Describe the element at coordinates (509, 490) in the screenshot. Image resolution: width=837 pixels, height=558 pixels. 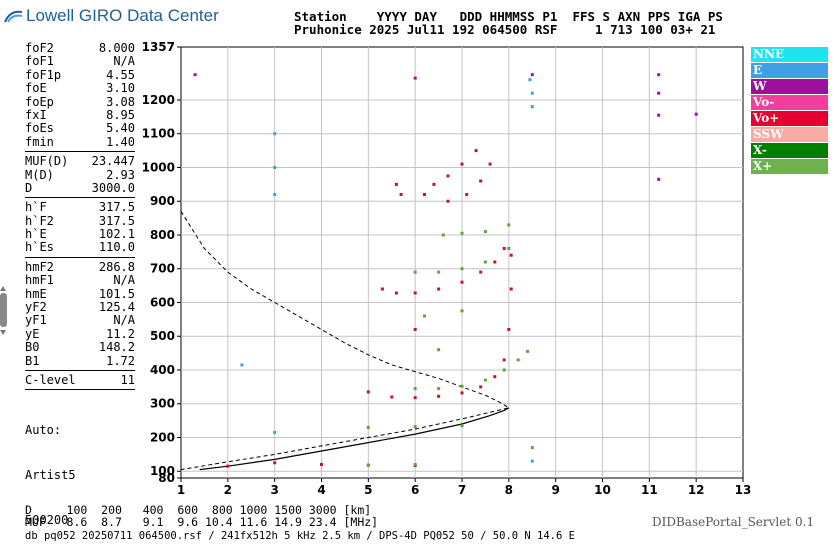
I see `x-tick-label: 8` at that location.